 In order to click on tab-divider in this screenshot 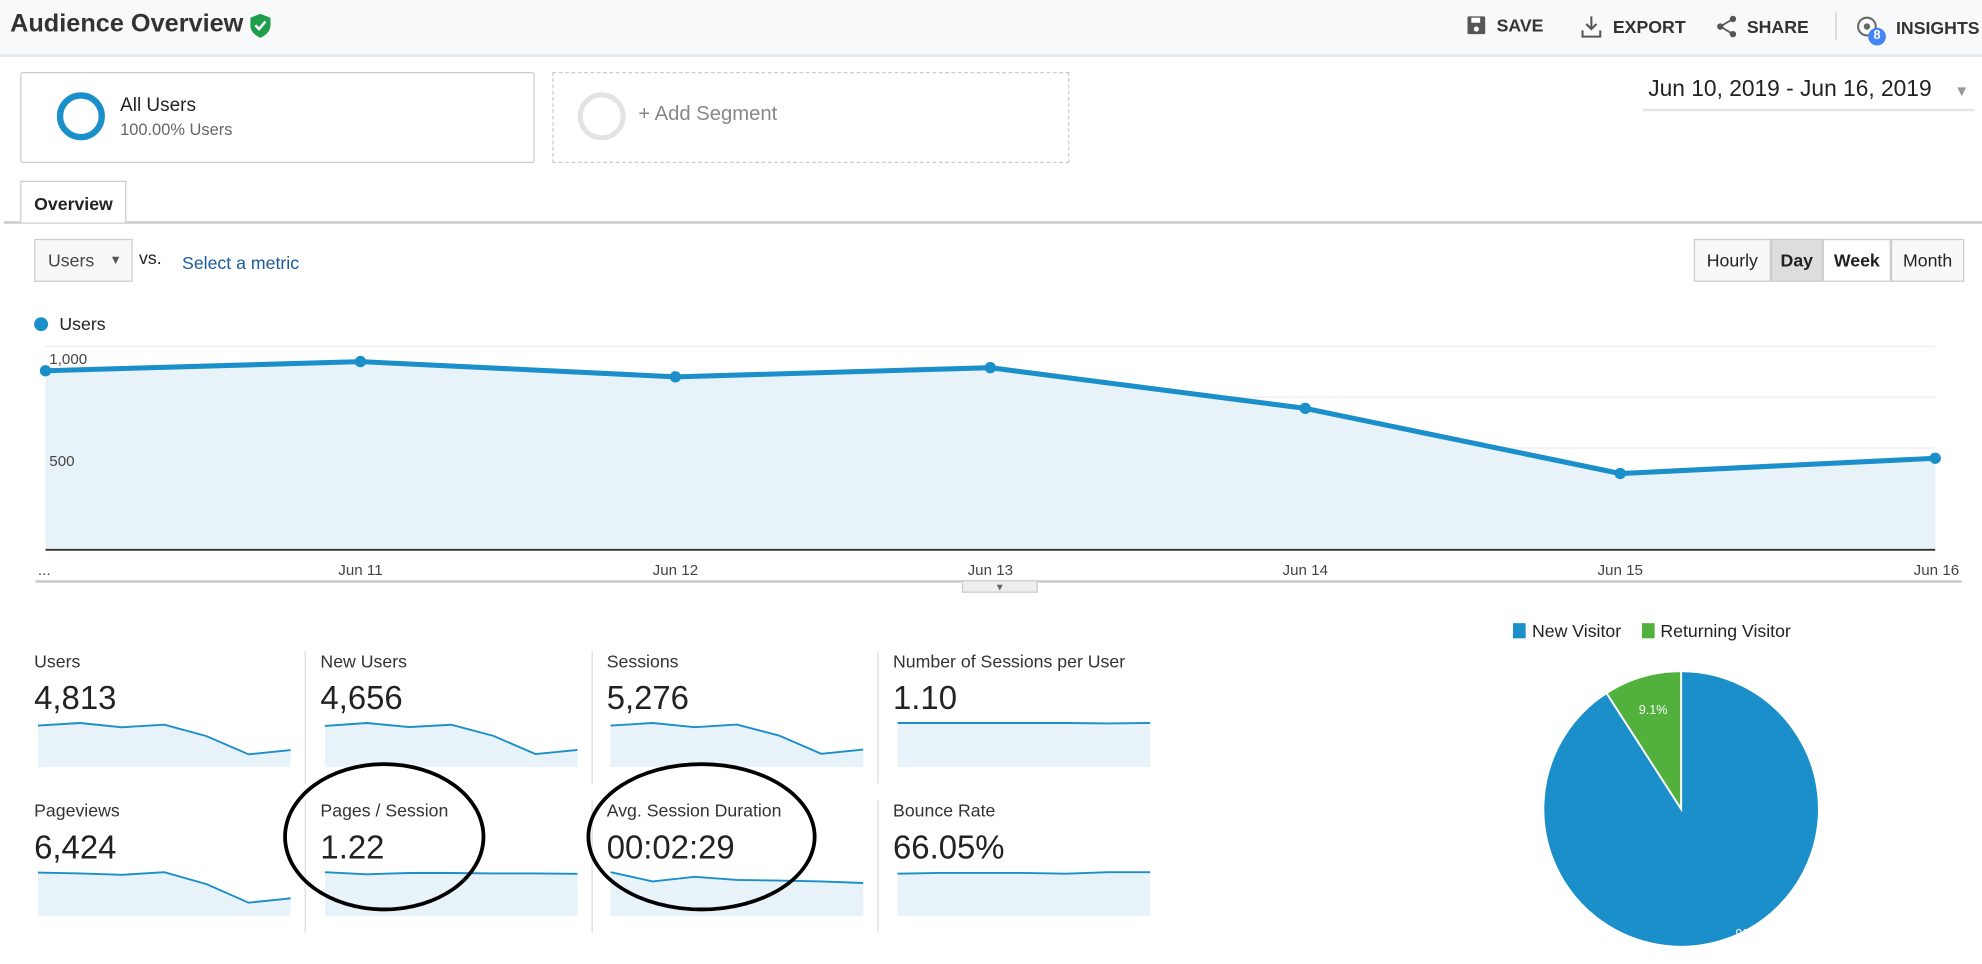, I will do `click(992, 222)`.